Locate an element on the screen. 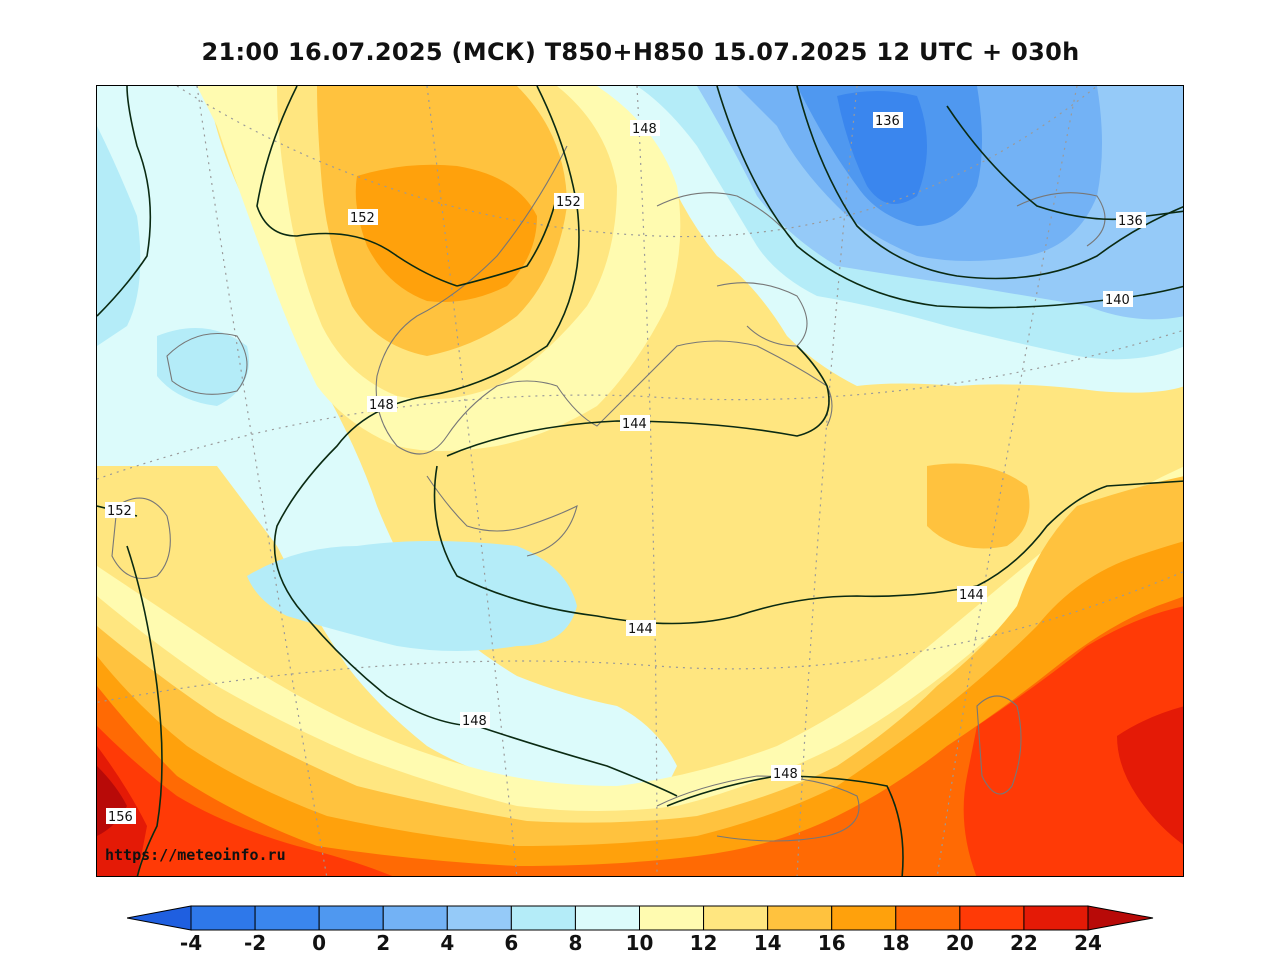  temp-fill-20-east is located at coordinates (1073, 741).